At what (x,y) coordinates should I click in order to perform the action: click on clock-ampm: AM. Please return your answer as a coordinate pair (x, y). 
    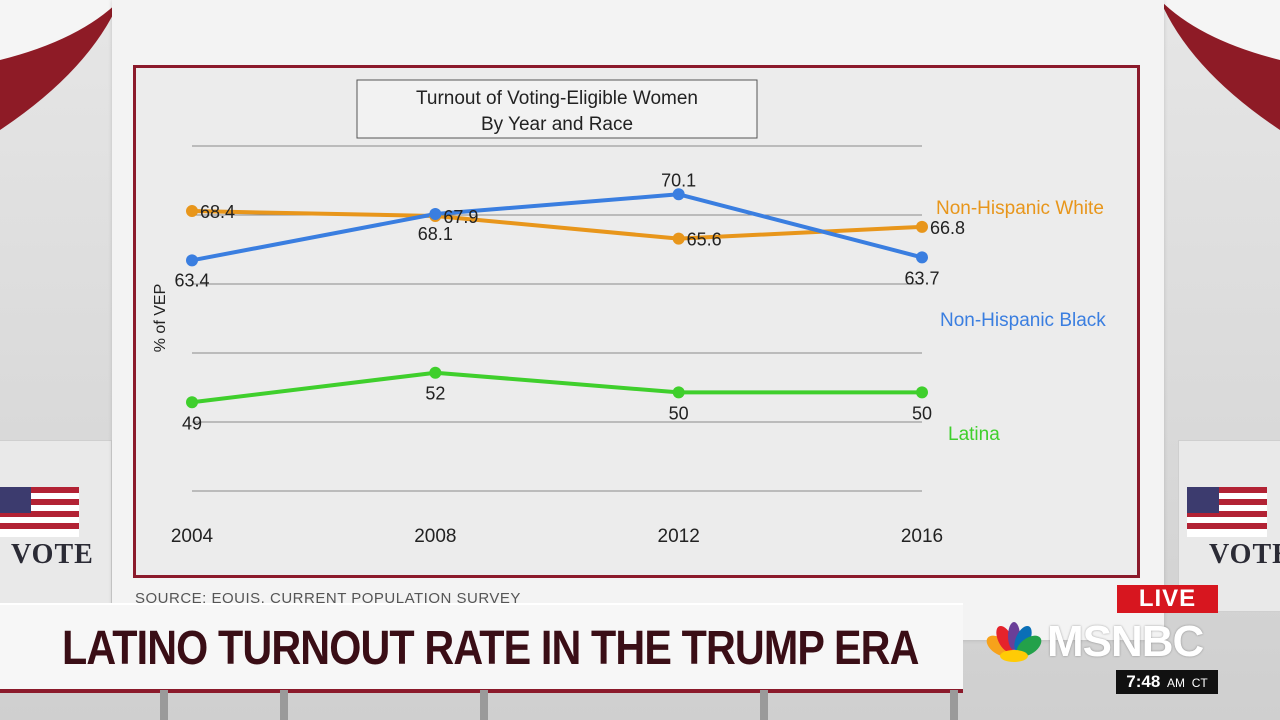
    Looking at the image, I should click on (1176, 683).